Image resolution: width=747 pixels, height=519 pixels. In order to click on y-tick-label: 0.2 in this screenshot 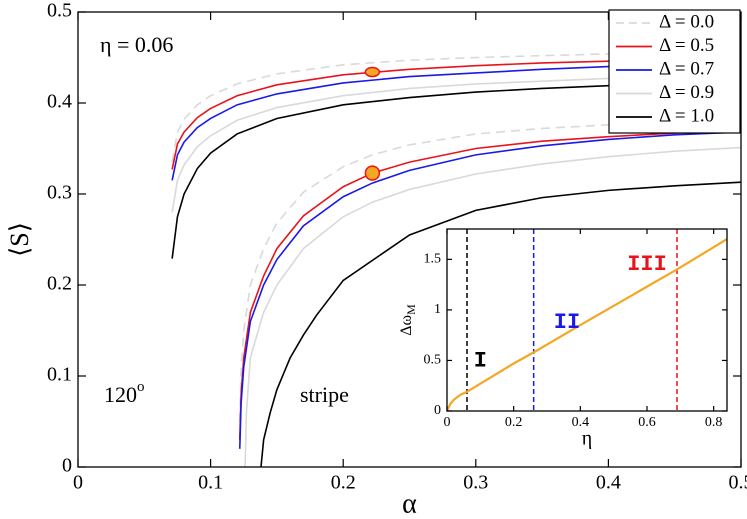, I will do `click(59, 284)`.